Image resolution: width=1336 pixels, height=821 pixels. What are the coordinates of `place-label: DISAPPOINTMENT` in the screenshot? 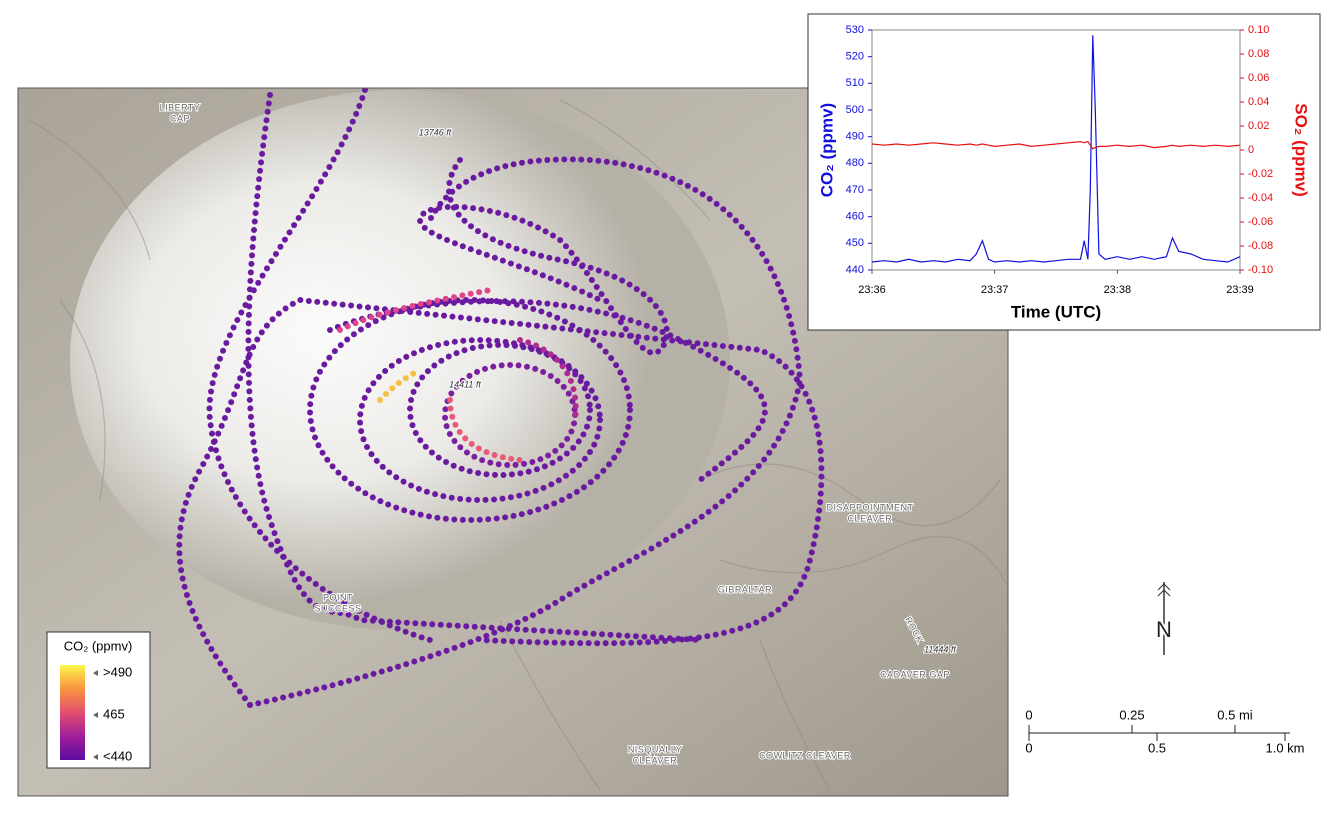 It's located at (869, 507).